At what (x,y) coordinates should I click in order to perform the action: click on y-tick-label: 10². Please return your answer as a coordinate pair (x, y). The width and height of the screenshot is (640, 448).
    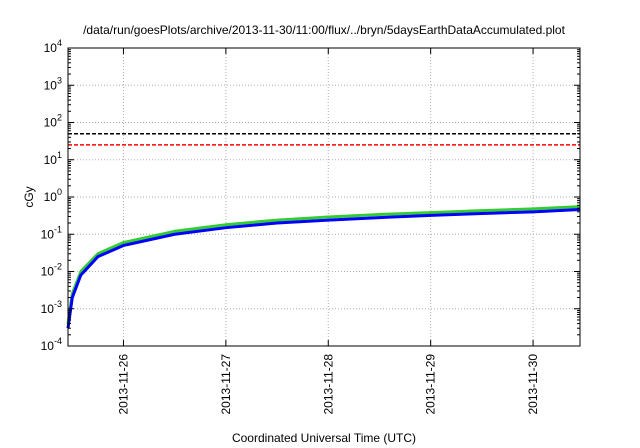
    Looking at the image, I should click on (53, 121).